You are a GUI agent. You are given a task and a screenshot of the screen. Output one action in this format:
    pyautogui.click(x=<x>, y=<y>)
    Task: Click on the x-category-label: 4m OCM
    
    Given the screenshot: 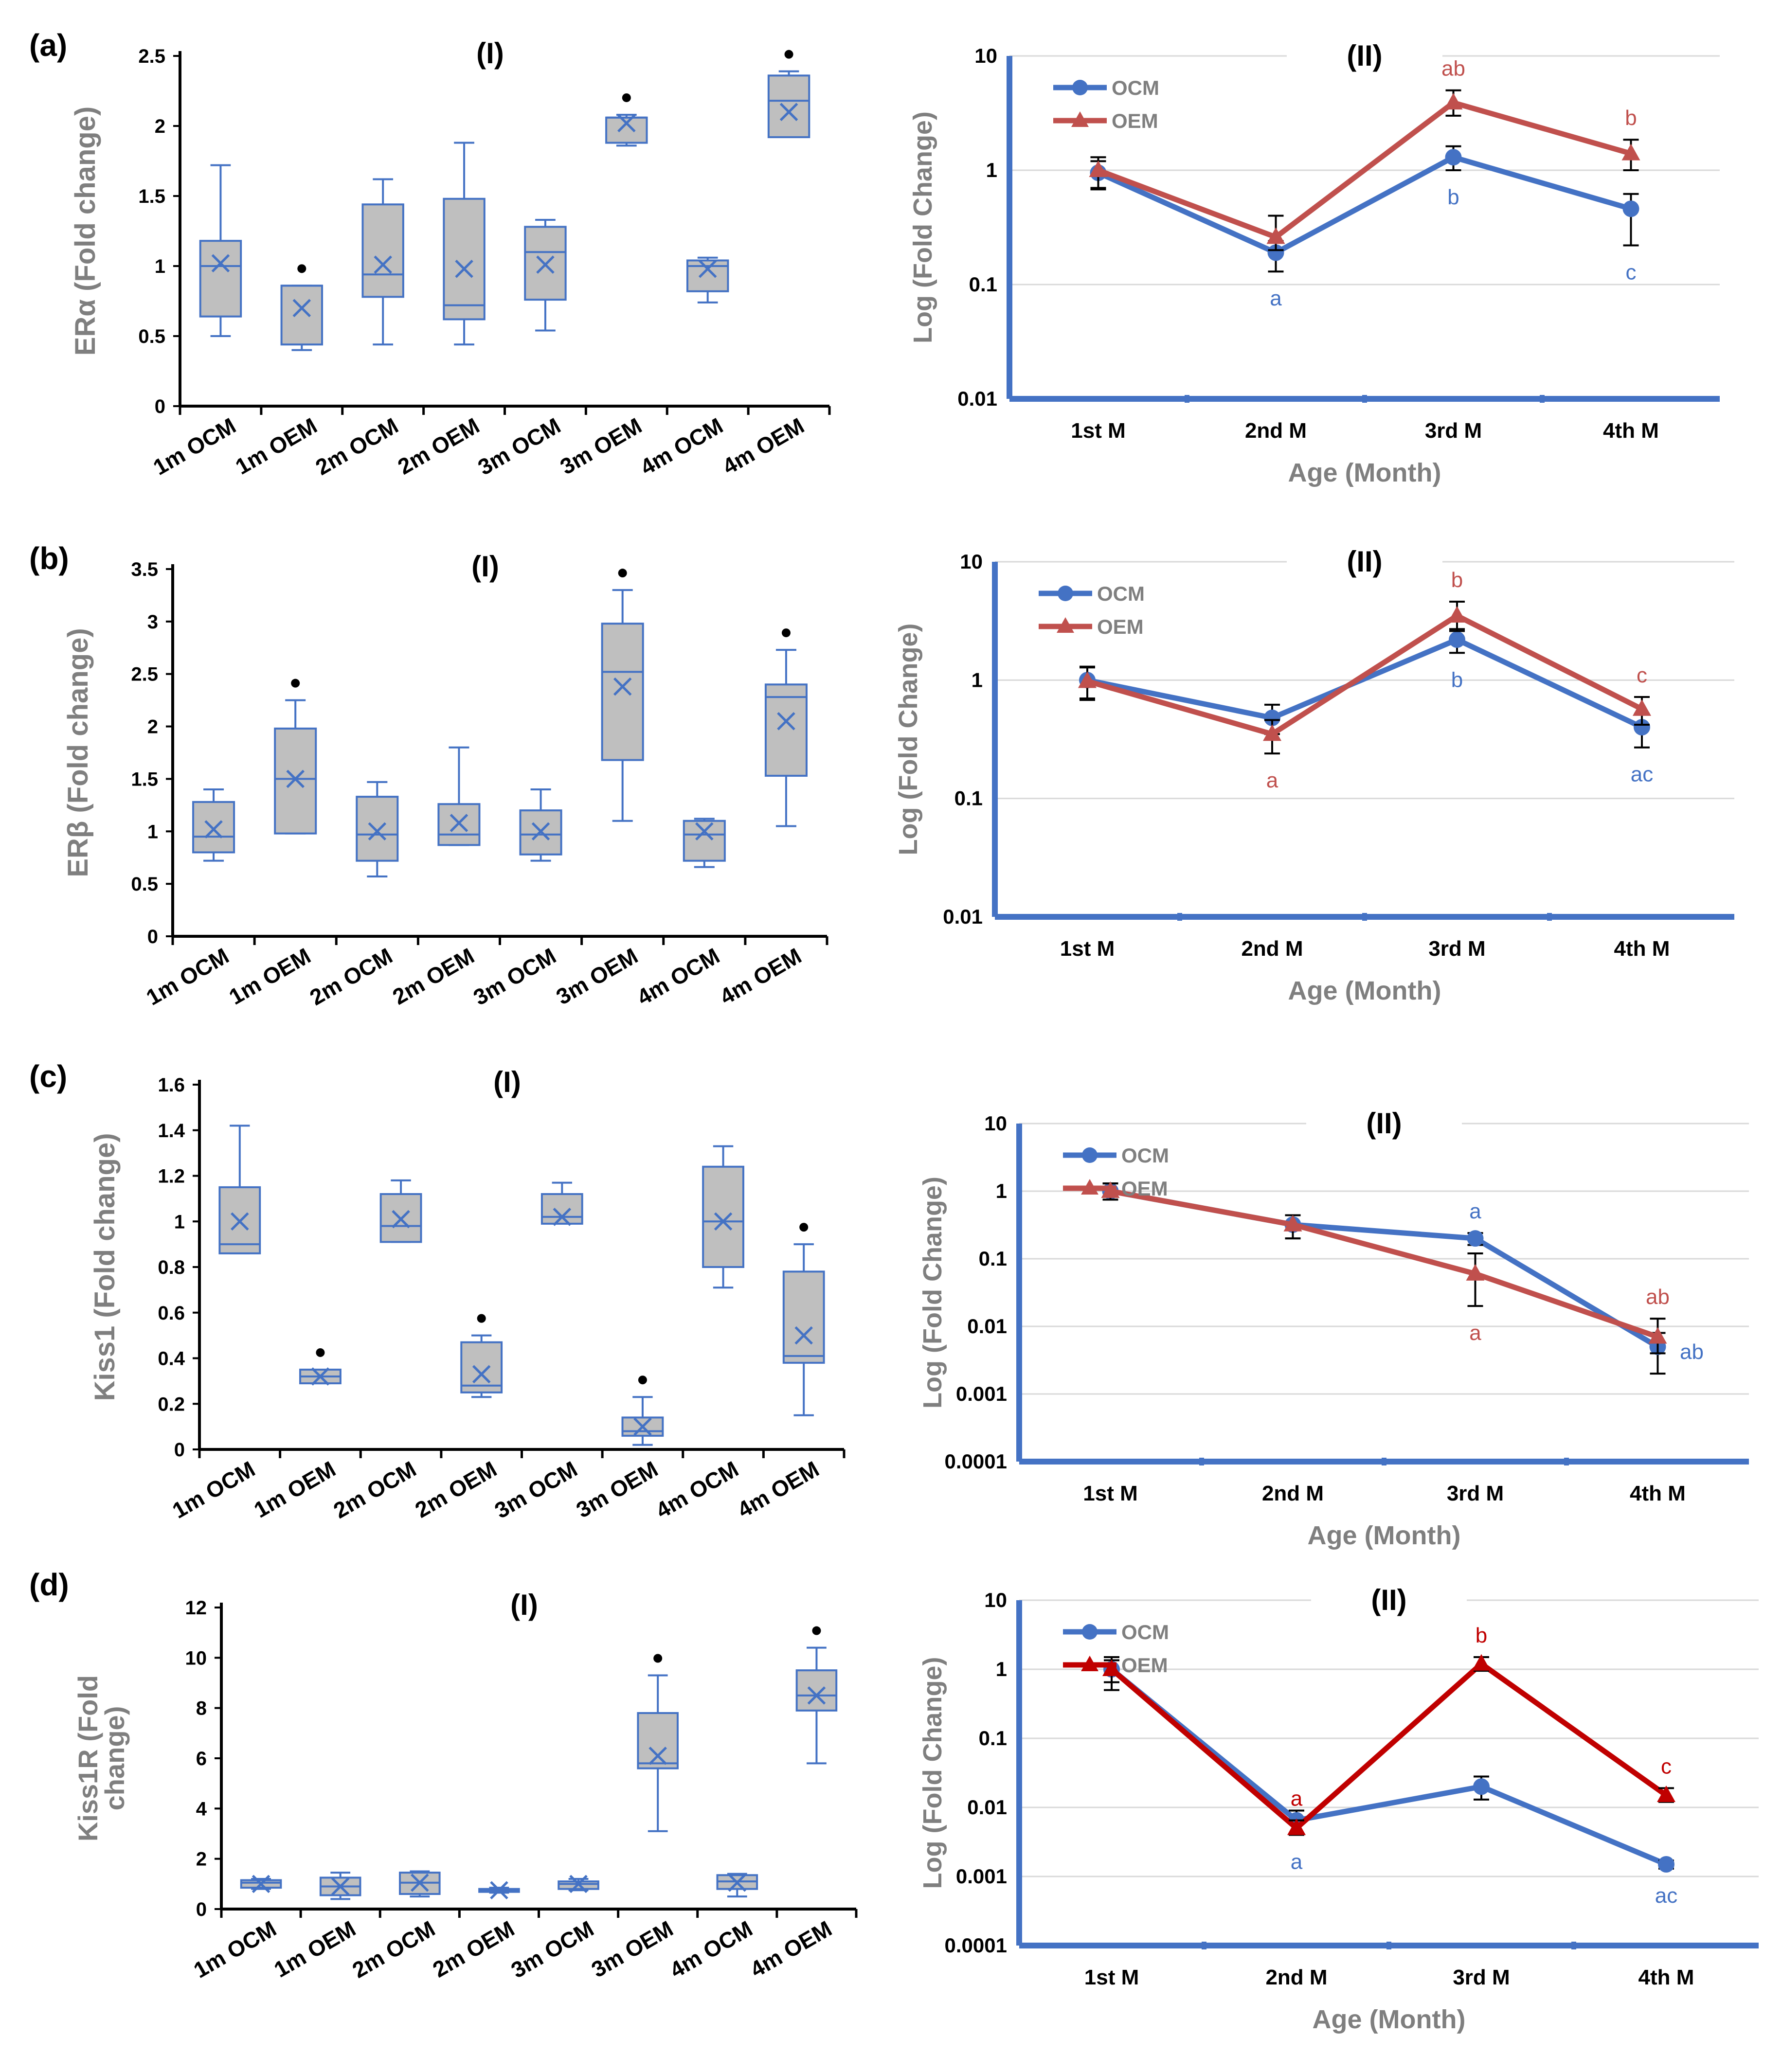 What is the action you would take?
    pyautogui.click(x=678, y=977)
    